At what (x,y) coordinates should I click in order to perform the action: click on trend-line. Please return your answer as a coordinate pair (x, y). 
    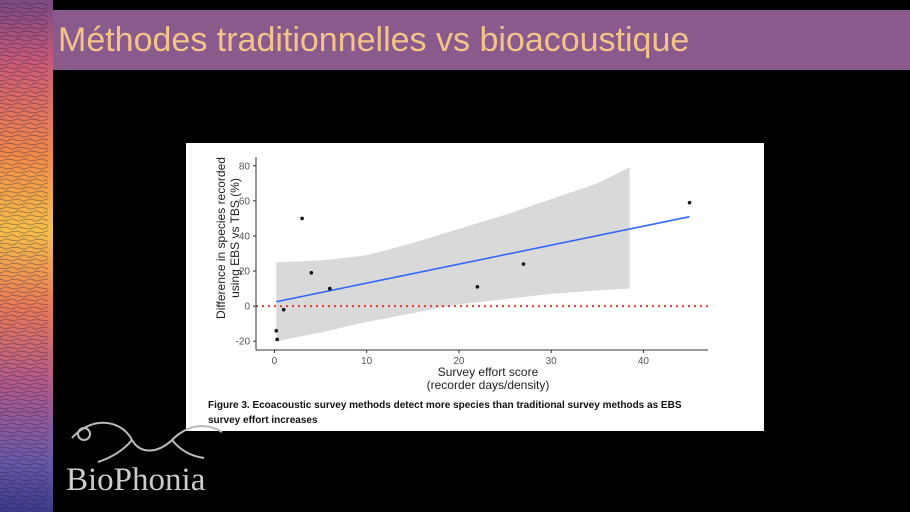
    Looking at the image, I should click on (483, 259).